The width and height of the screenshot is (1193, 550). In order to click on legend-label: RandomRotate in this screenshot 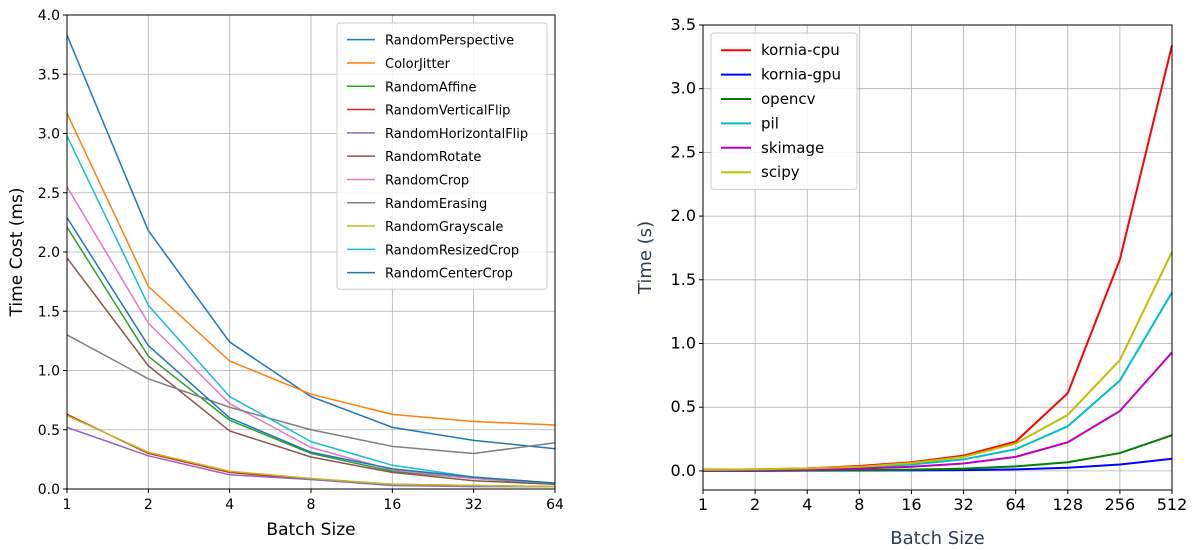, I will do `click(433, 157)`.